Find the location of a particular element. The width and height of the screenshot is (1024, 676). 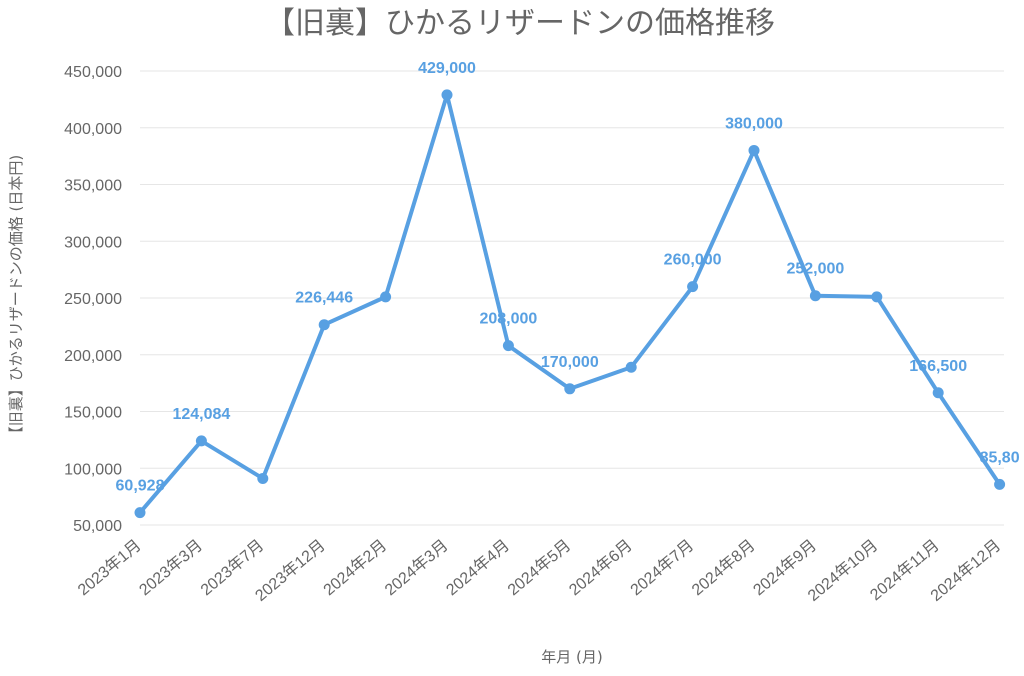

y-tick-label: 150,000 is located at coordinates (93, 413).